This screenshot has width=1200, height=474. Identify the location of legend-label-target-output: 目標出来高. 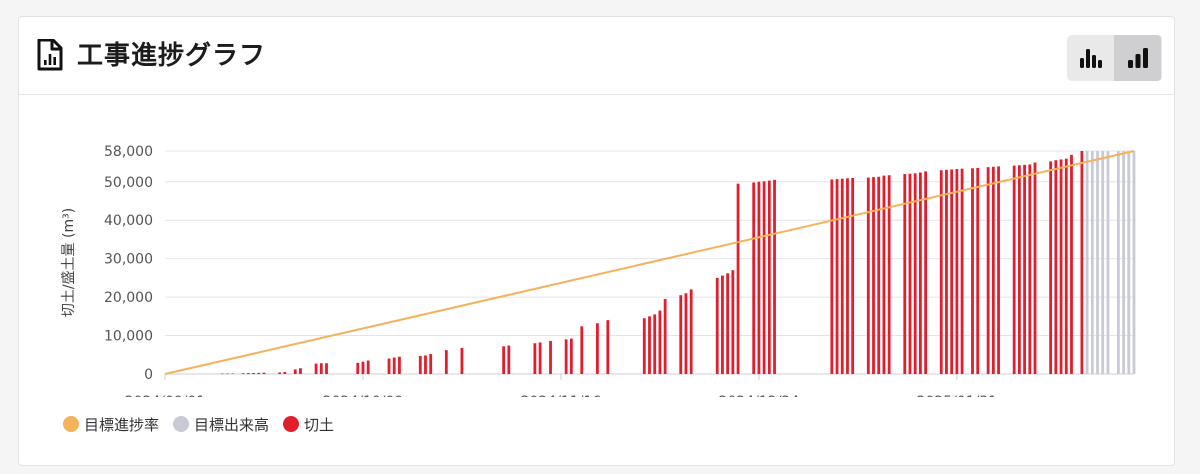
(232, 424).